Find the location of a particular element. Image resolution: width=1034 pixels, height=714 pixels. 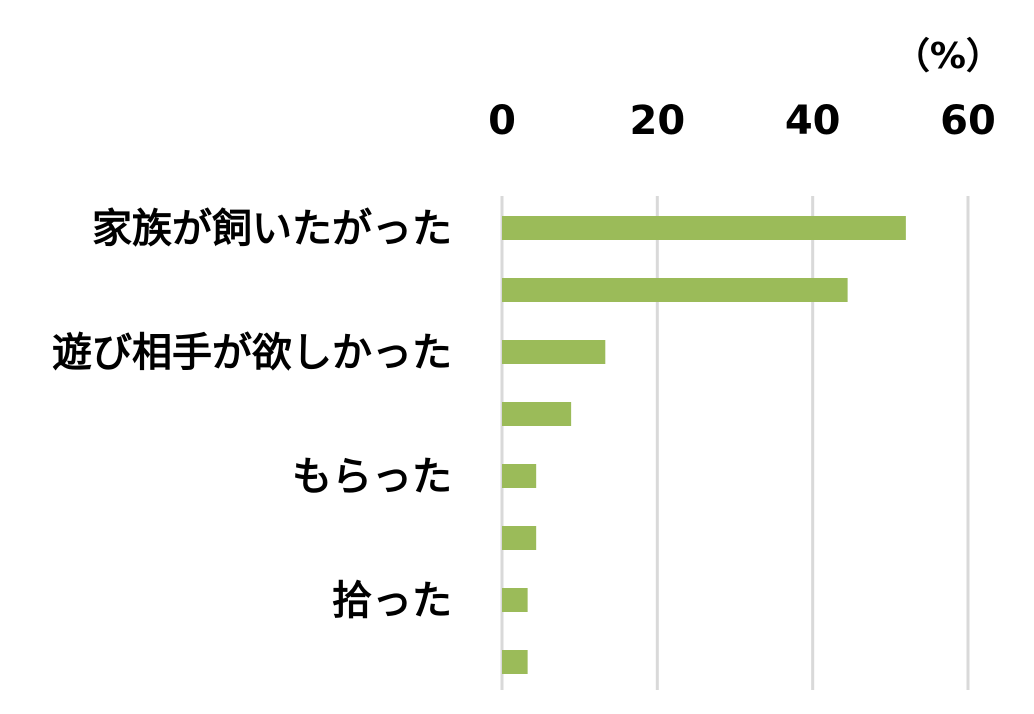

category-label: 家族が飼いたがった is located at coordinates (272, 229).